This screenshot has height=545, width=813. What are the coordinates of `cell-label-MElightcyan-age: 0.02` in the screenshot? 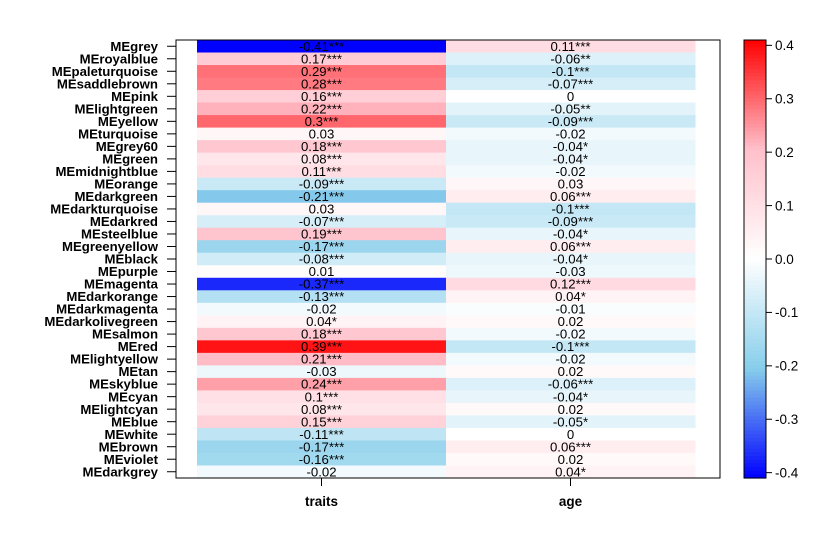 It's located at (571, 409).